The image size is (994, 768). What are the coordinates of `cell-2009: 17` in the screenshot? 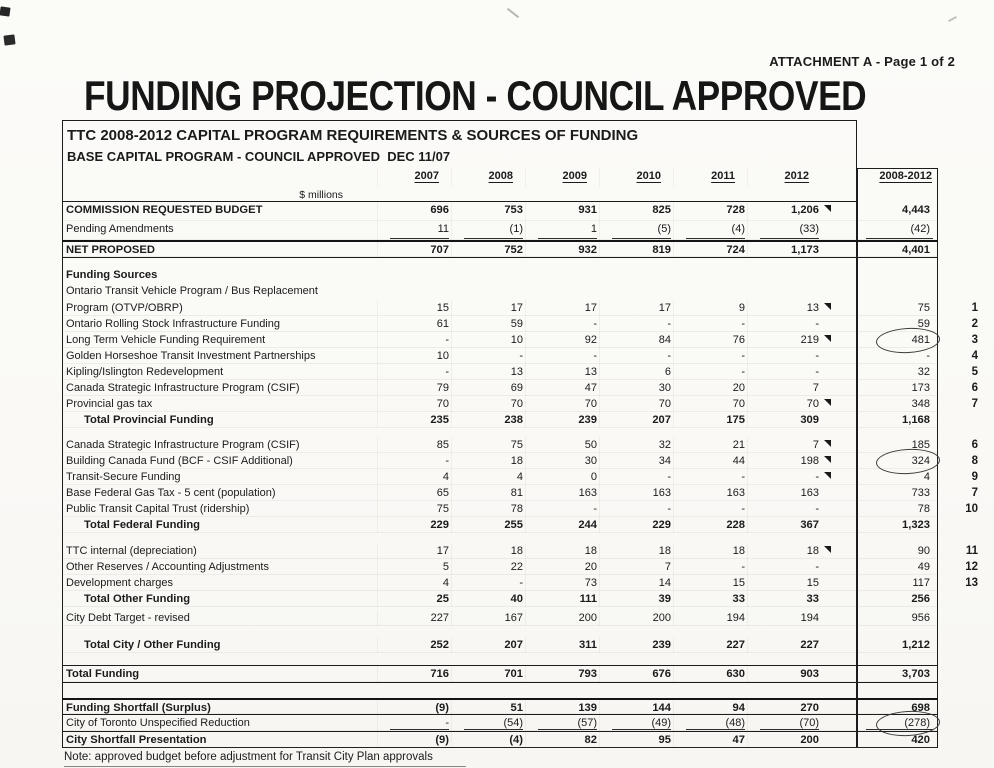 It's located at (562, 308).